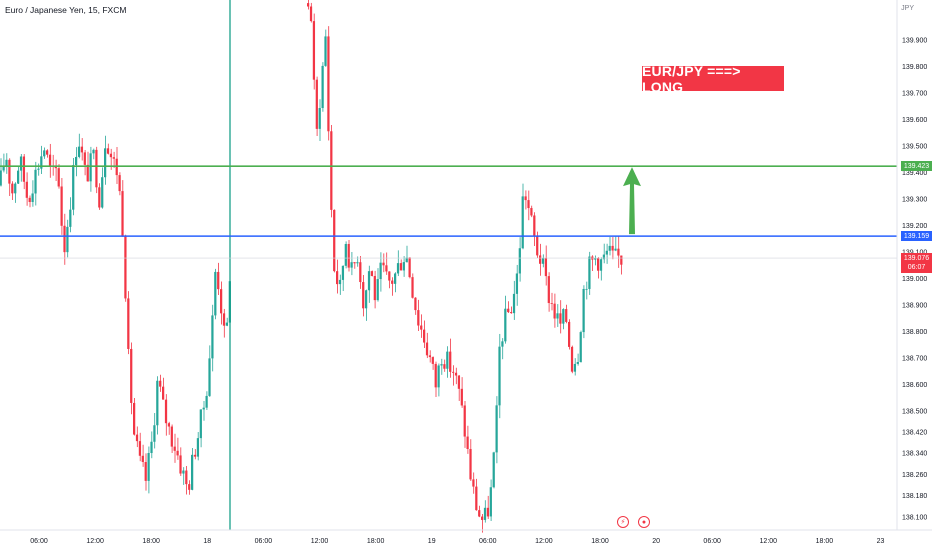  Describe the element at coordinates (914, 40) in the screenshot. I see `price-tick-label: 139.900` at that location.